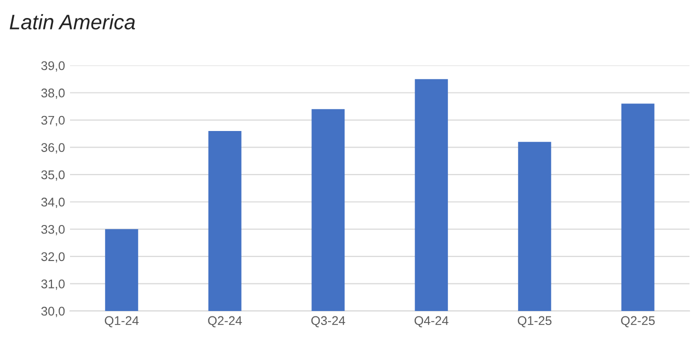 The height and width of the screenshot is (341, 700). I want to click on x-tick-label: Q4-24, so click(431, 322).